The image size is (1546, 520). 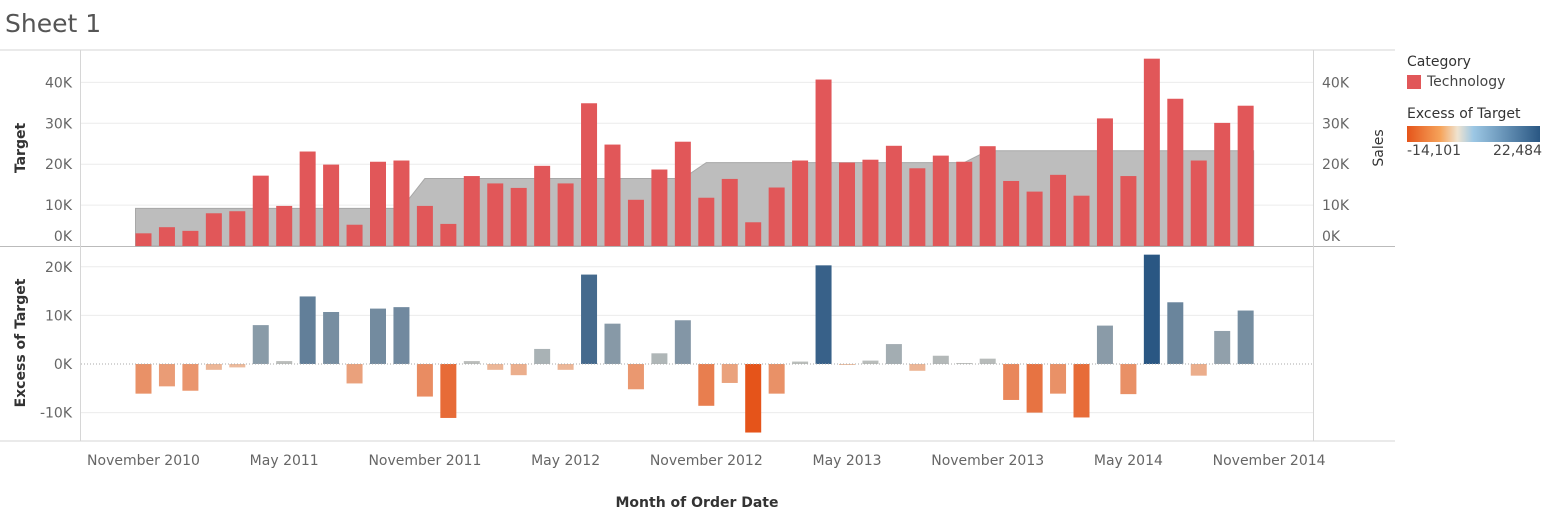 What do you see at coordinates (697, 503) in the screenshot?
I see `x-axis-title: Month of Order Date` at bounding box center [697, 503].